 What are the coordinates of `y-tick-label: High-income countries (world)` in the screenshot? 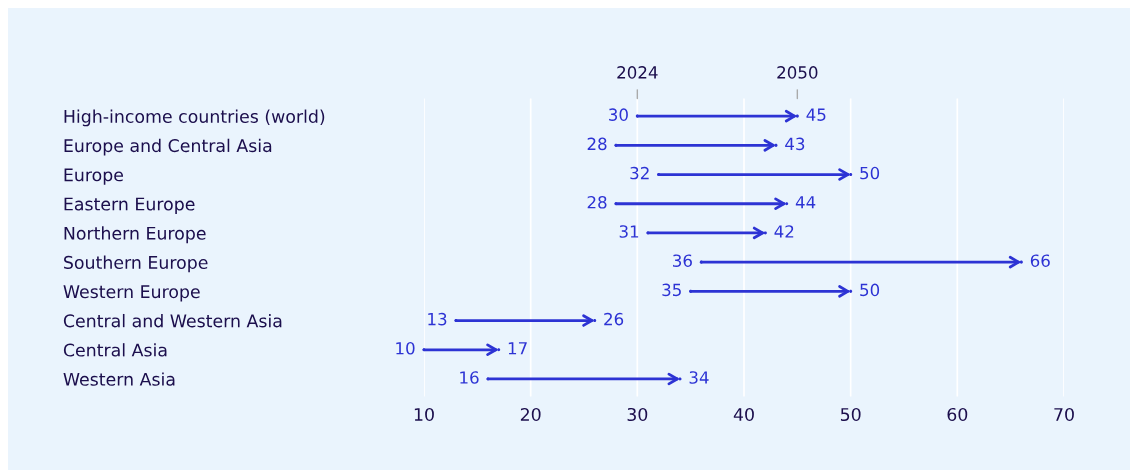 It's located at (194, 118).